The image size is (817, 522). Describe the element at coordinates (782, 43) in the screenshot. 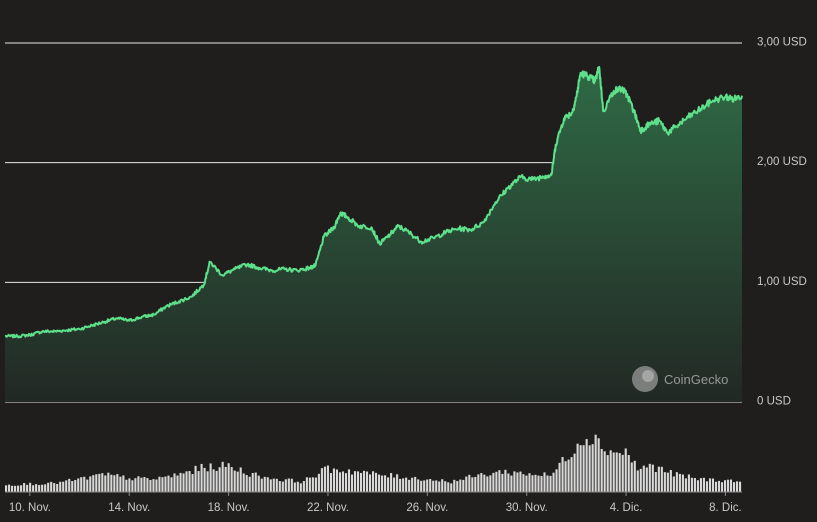

I see `y-tick-label-0: 3,00 USD` at that location.